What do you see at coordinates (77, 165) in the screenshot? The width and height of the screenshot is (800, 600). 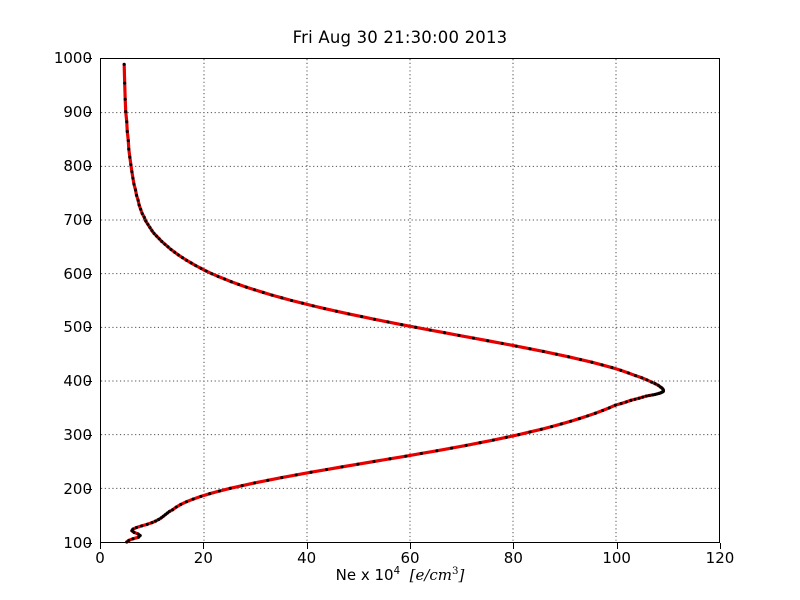 I see `y-tick-label-800: 800` at bounding box center [77, 165].